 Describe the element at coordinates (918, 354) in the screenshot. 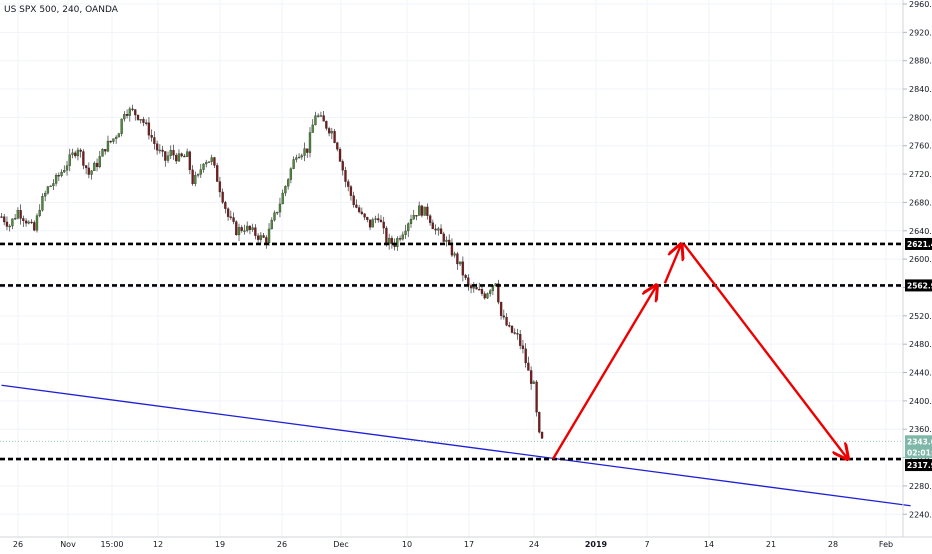

I see `price-labels: 2621.4 2562.9 2343.0 02:01:09 2317.9` at that location.